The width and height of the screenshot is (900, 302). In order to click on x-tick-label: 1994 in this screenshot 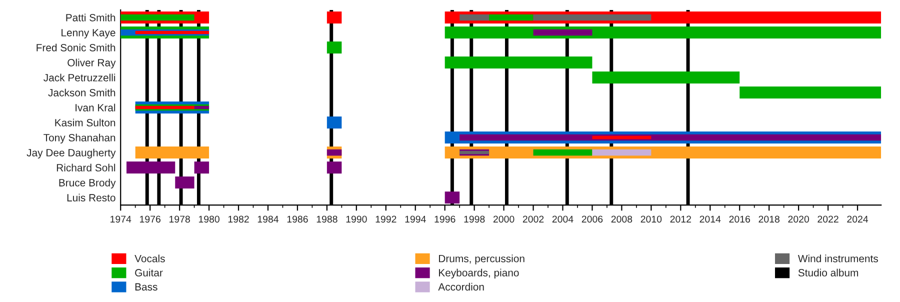, I will do `click(415, 219)`.